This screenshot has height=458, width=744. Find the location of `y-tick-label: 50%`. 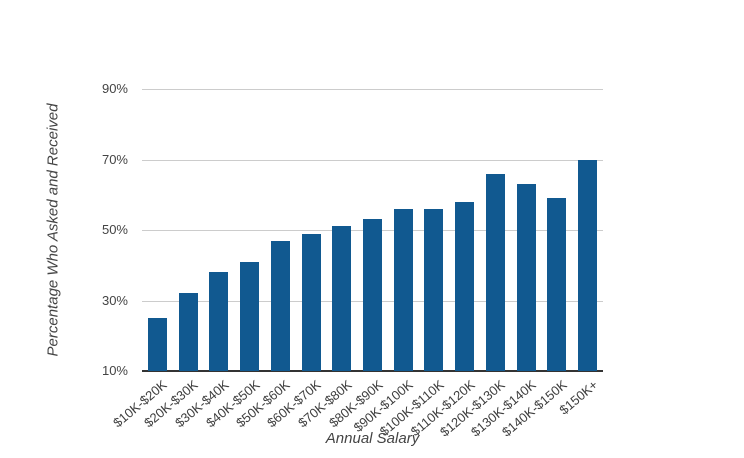

y-tick-label: 50% is located at coordinates (114, 229).